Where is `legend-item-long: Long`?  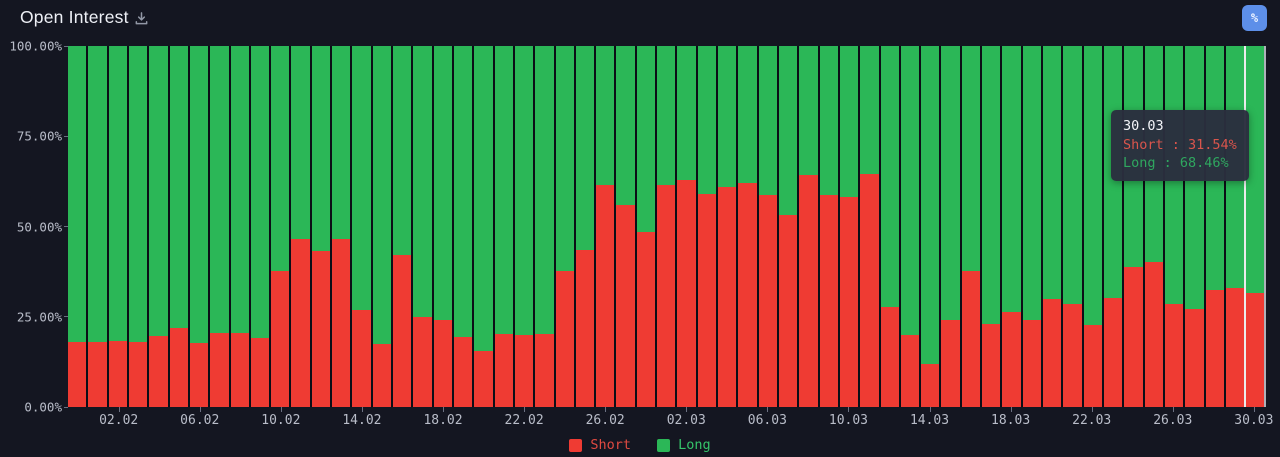 legend-item-long: Long is located at coordinates (684, 445).